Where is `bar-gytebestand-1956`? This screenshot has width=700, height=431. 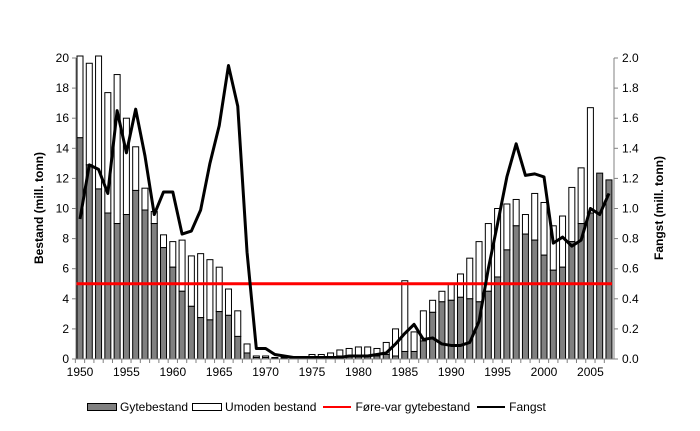 bar-gytebestand-1956 is located at coordinates (136, 274).